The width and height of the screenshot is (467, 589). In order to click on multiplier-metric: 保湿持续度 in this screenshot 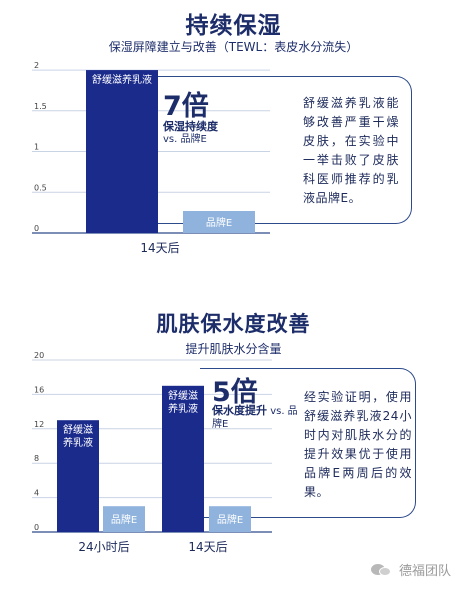, I will do `click(190, 126)`.